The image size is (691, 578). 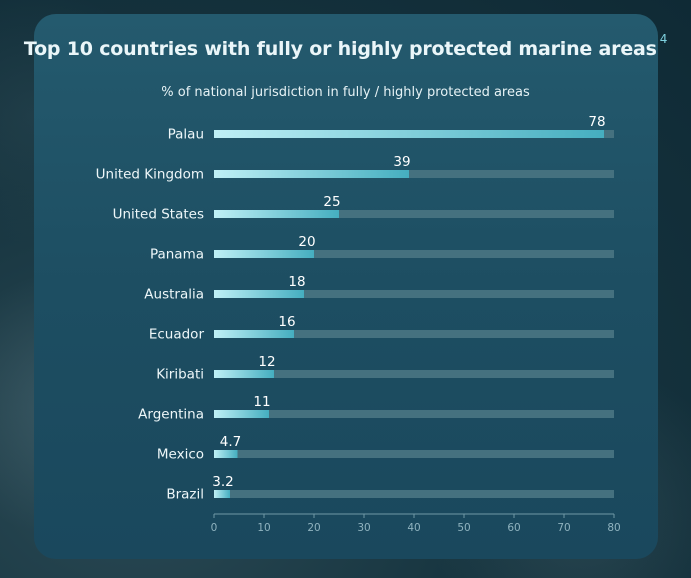 What do you see at coordinates (331, 202) in the screenshot?
I see `value-label: 25` at bounding box center [331, 202].